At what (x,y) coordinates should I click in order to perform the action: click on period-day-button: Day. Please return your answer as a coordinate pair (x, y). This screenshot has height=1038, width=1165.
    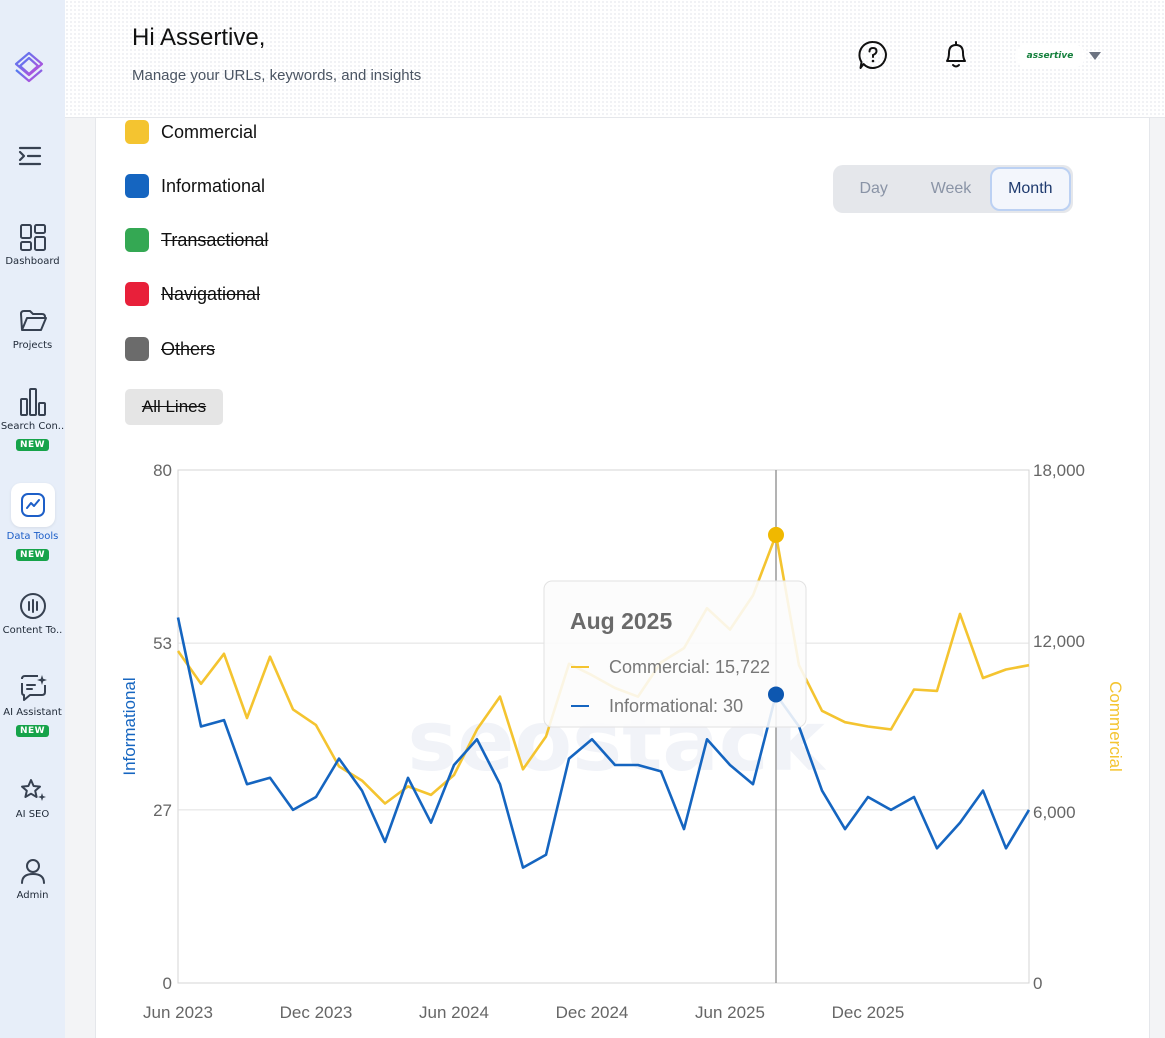
    Looking at the image, I should click on (873, 188).